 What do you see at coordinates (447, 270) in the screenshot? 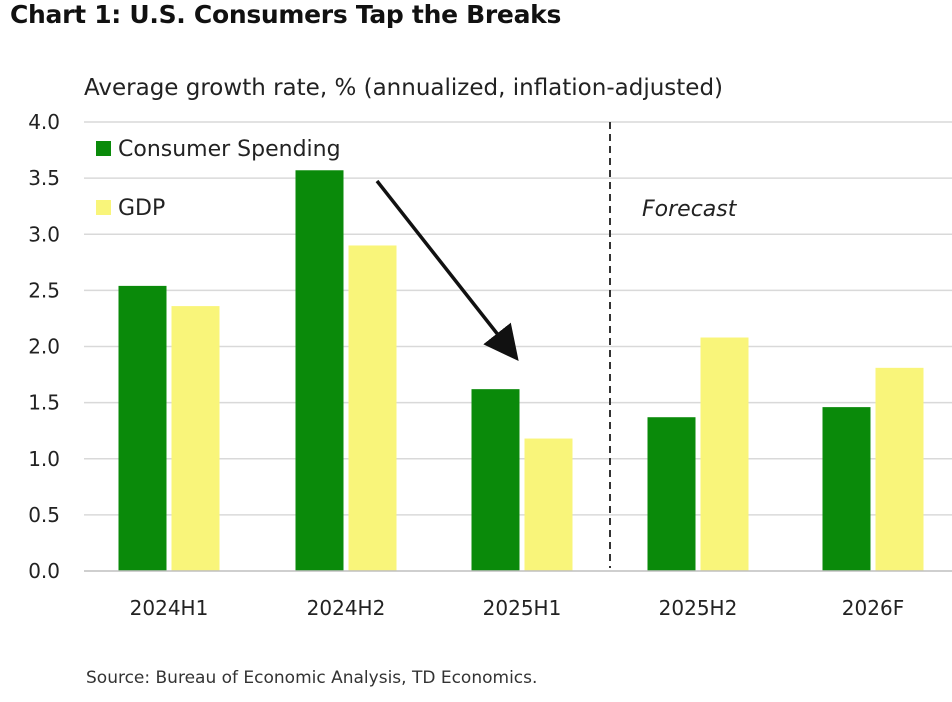
I see `decline-arrow` at bounding box center [447, 270].